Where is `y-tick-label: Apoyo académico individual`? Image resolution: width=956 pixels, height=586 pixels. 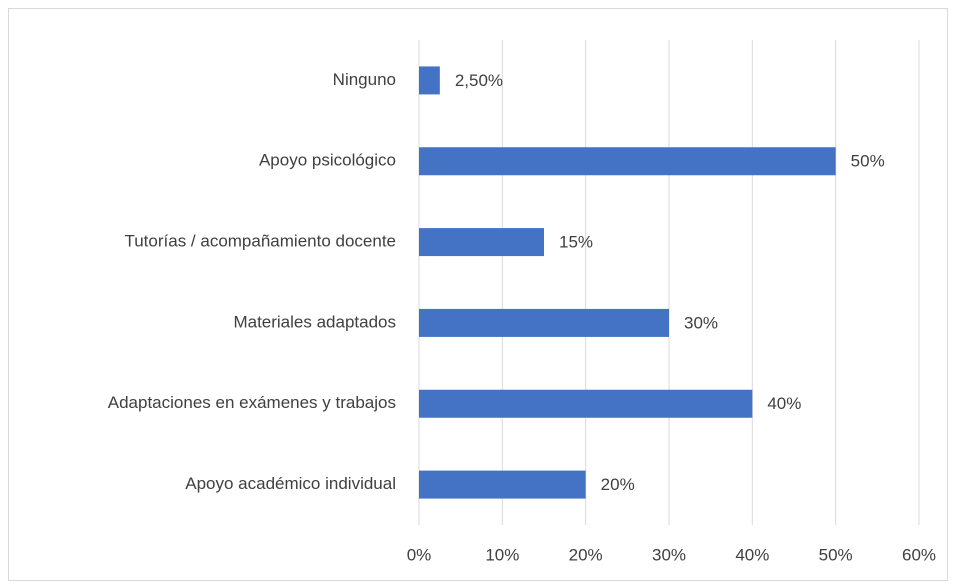
y-tick-label: Apoyo académico individual is located at coordinates (290, 483).